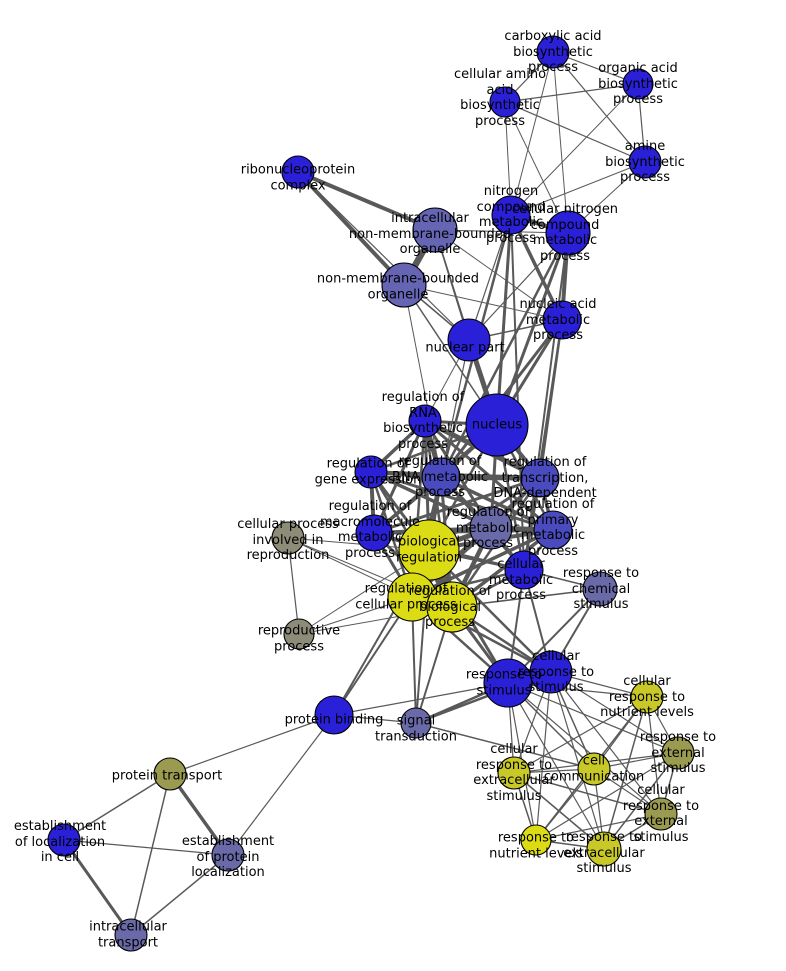 The image size is (786, 971). I want to click on graph-node-cellular_metabolic_process, so click(524, 570).